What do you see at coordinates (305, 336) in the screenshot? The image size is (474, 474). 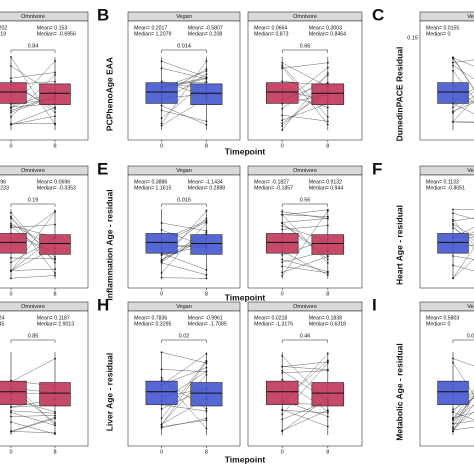 I see `p-value: 0.46` at bounding box center [305, 336].